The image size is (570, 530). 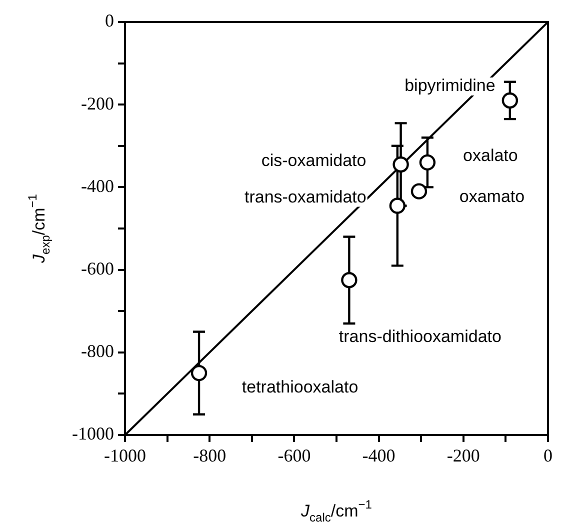 What do you see at coordinates (463, 456) in the screenshot?
I see `x-tick-label: -200` at bounding box center [463, 456].